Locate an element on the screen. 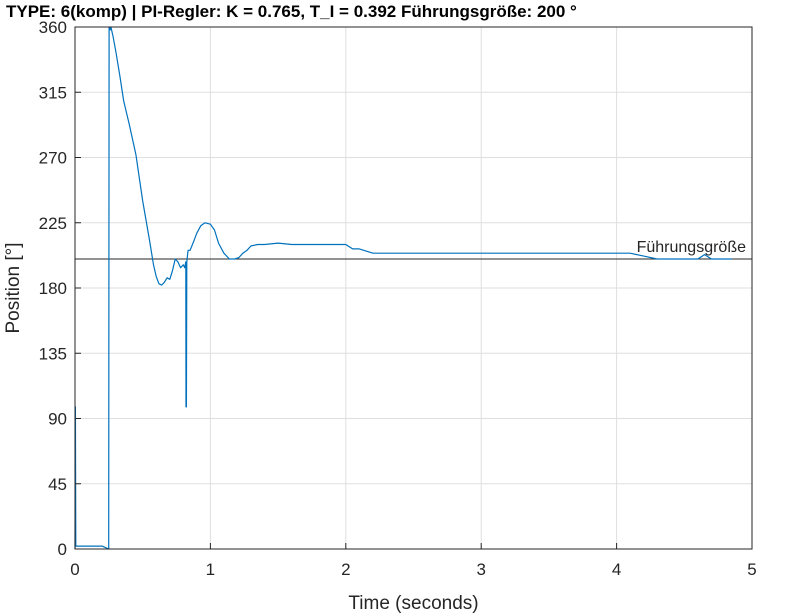 The height and width of the screenshot is (616, 810). x-tick-label: 0 is located at coordinates (74, 569).